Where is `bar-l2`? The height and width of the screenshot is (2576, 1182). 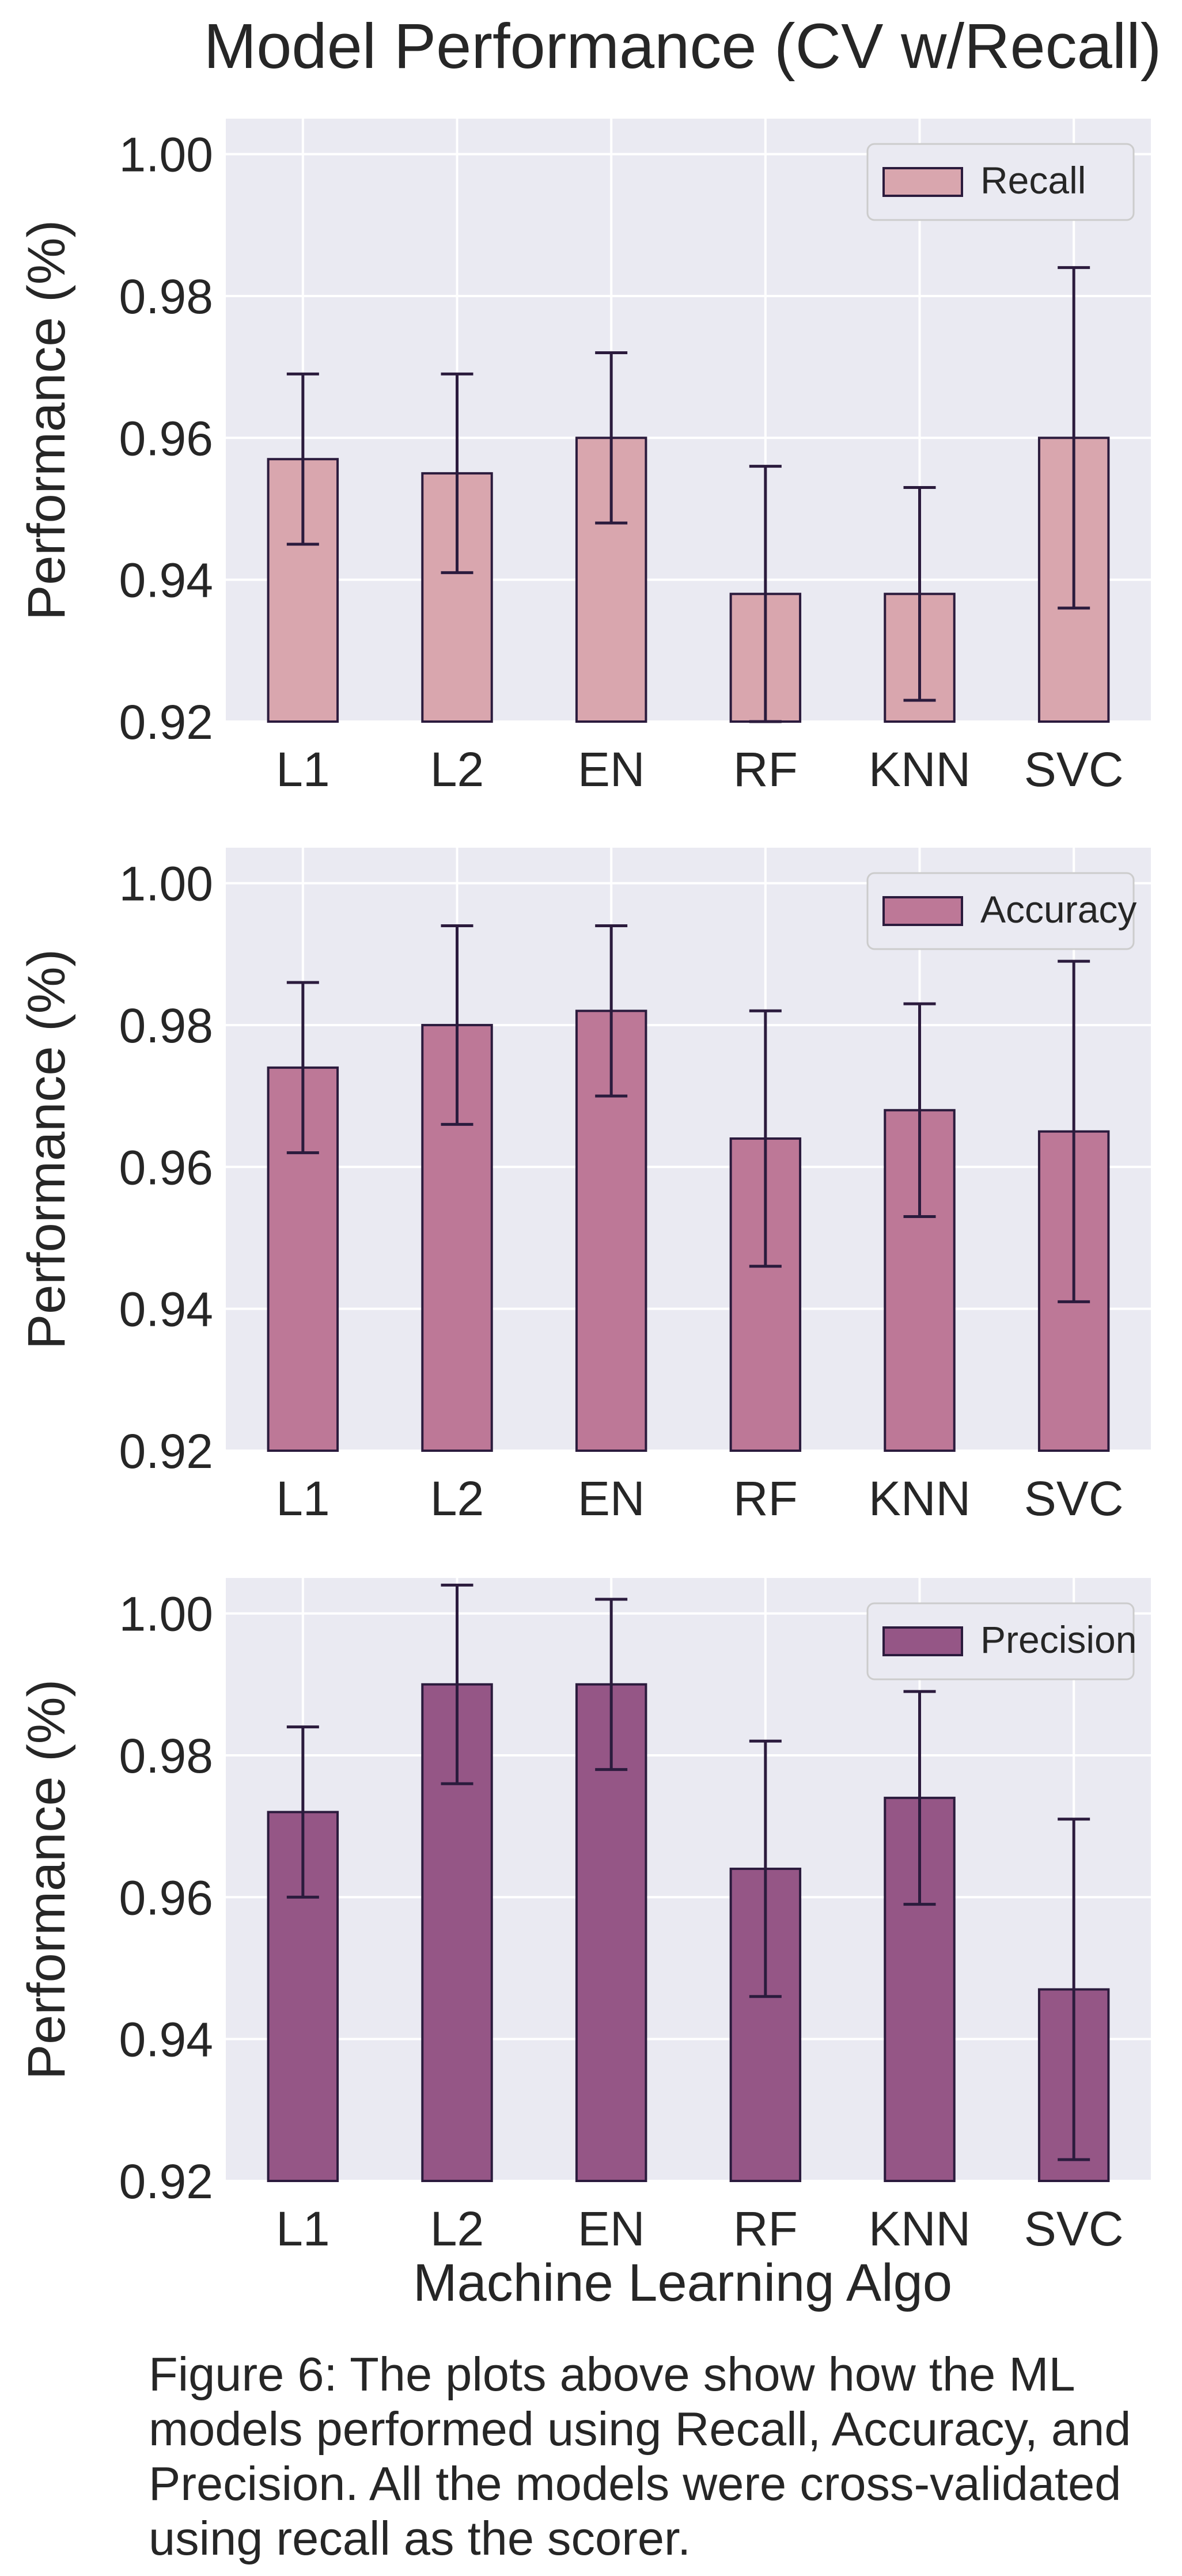
bar-l2 is located at coordinates (457, 597).